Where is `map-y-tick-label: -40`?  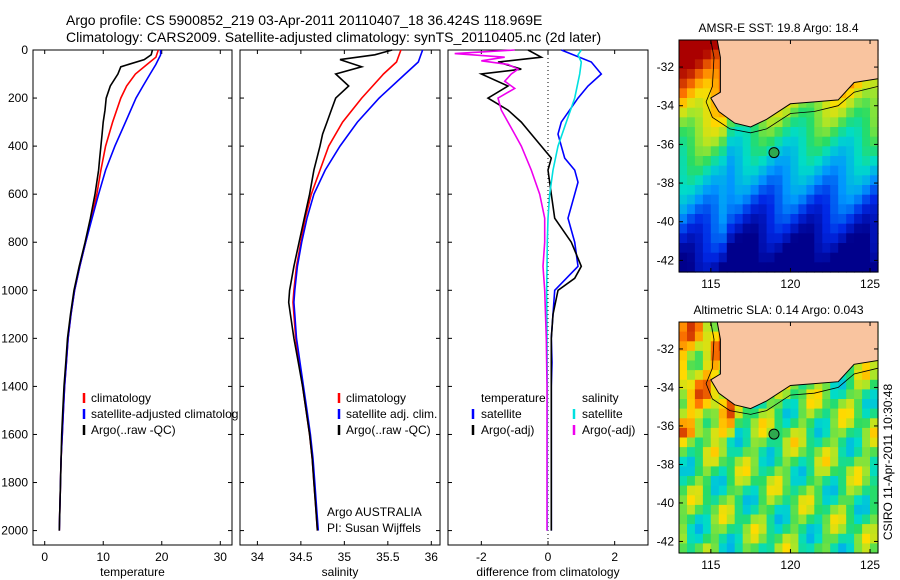 map-y-tick-label: -40 is located at coordinates (666, 222).